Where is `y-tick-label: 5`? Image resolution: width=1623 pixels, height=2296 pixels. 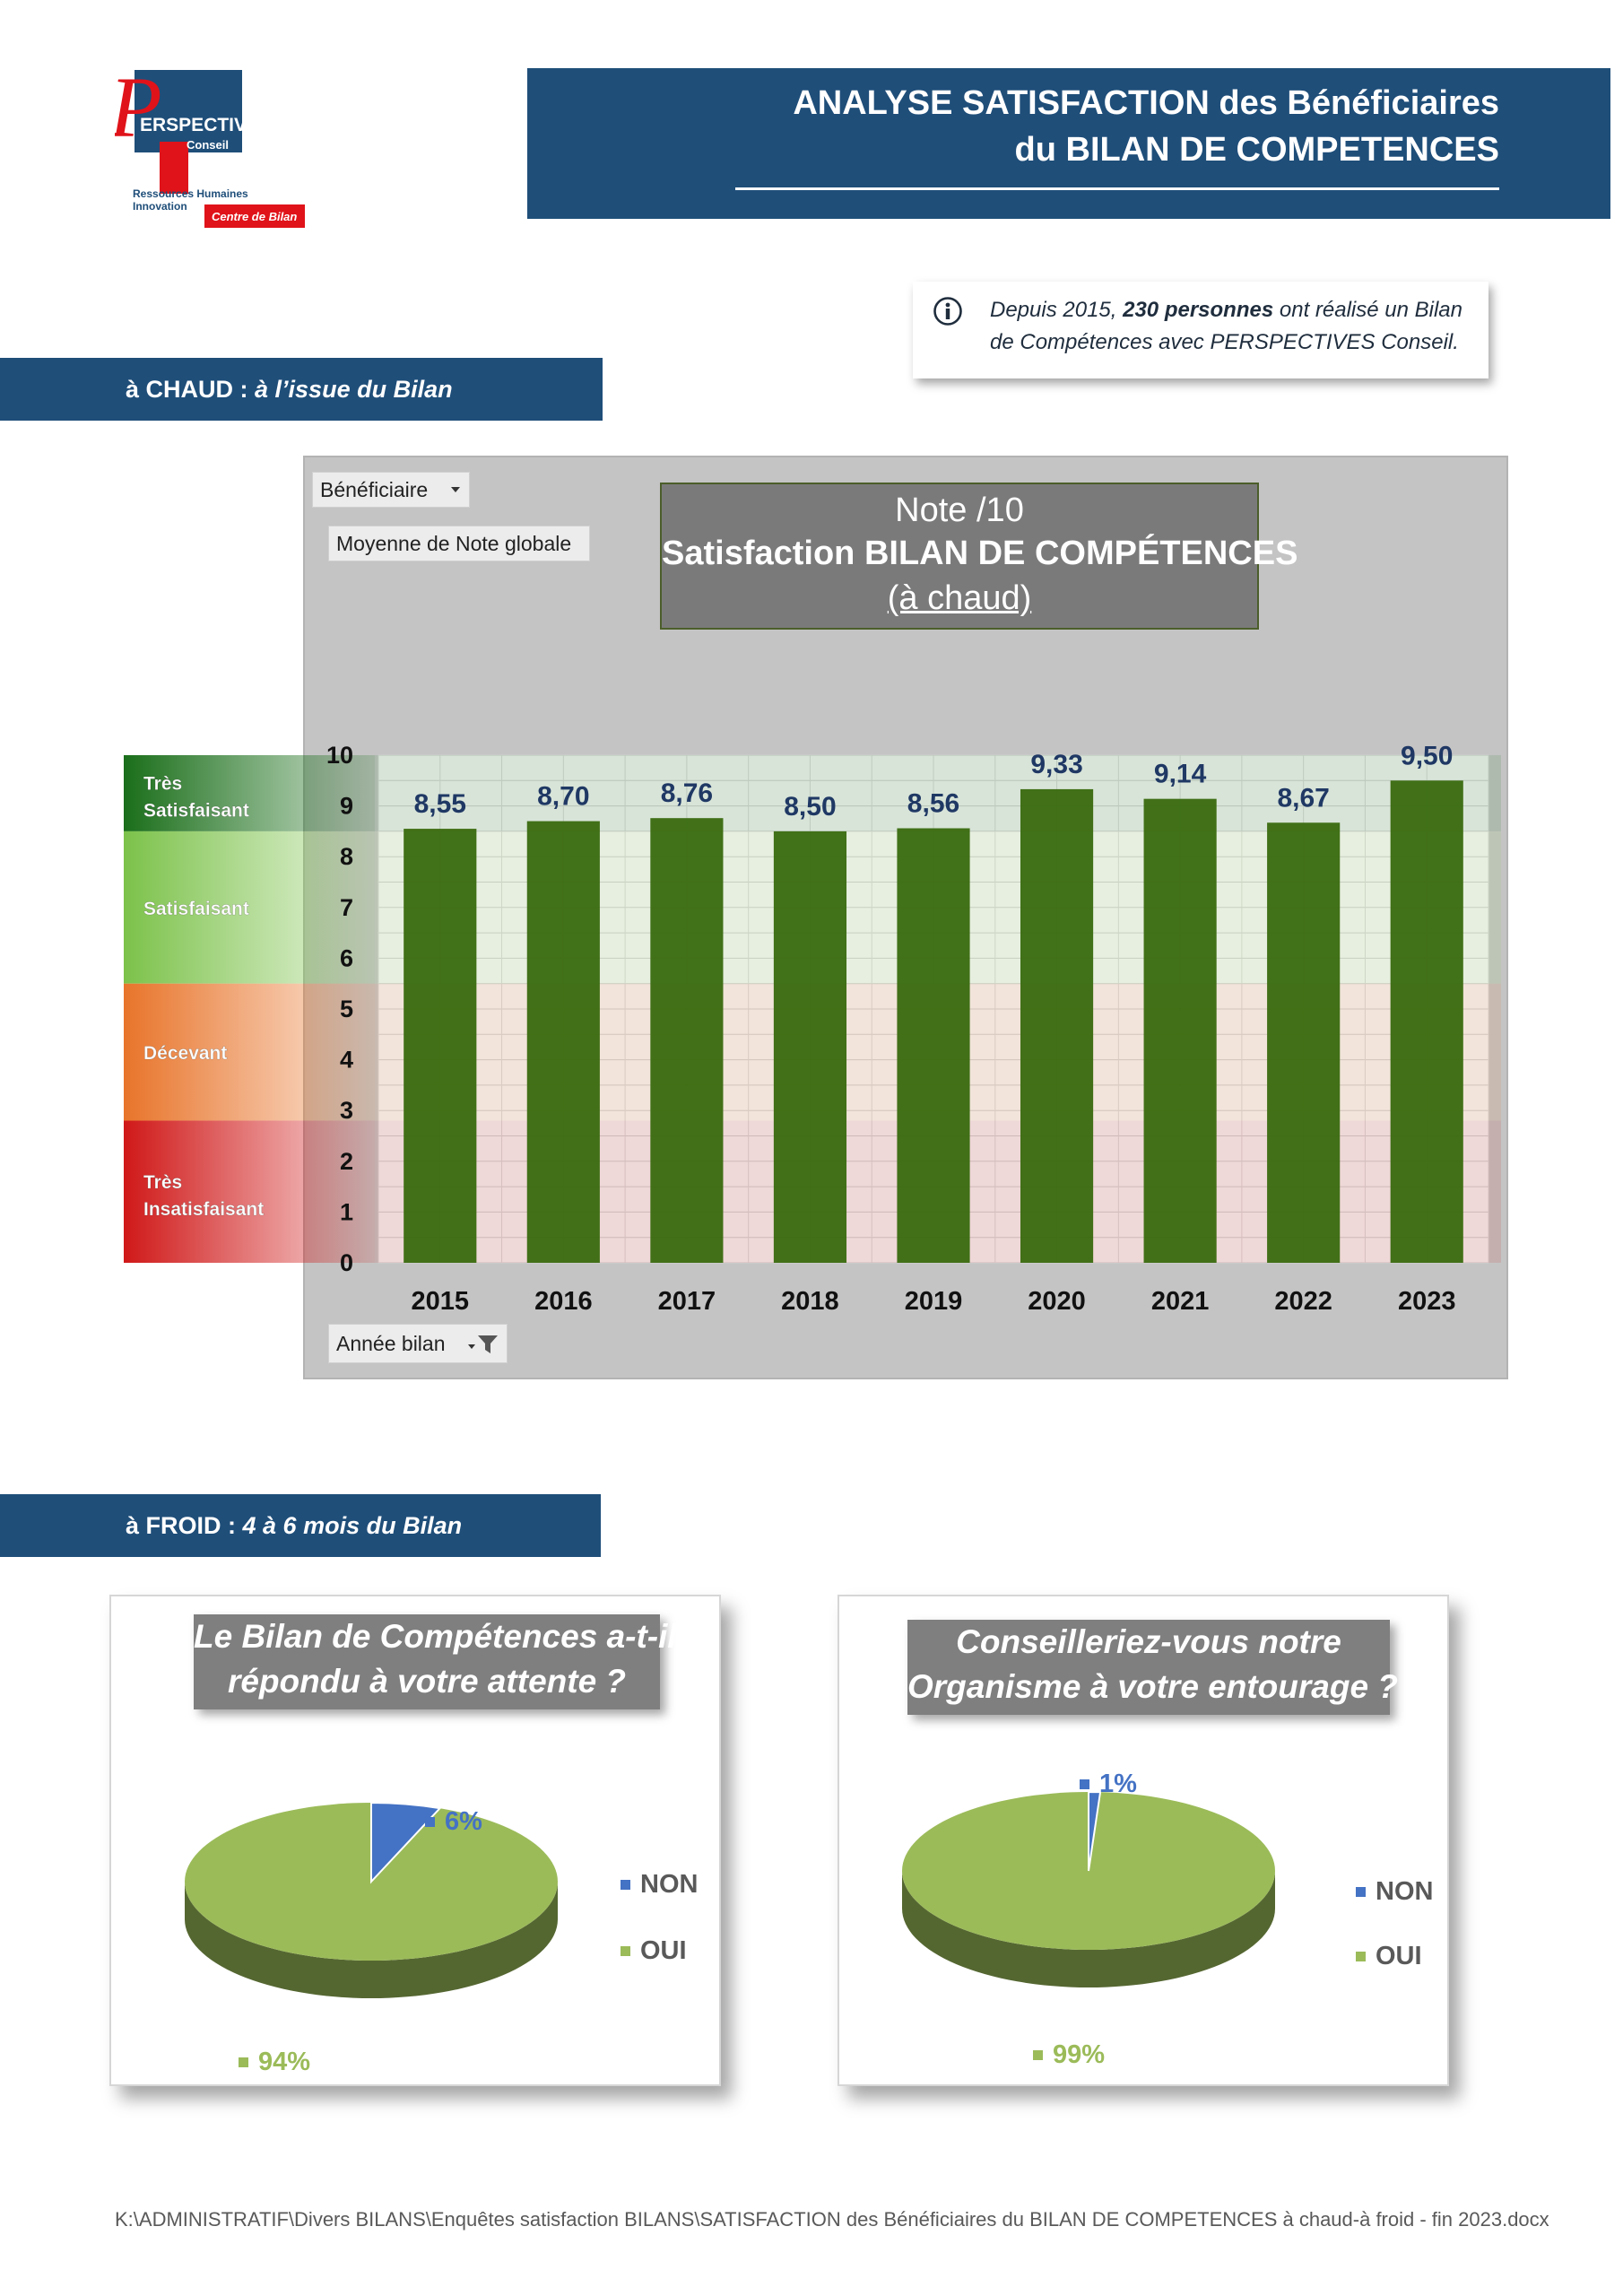
y-tick-label: 5 is located at coordinates (346, 1009).